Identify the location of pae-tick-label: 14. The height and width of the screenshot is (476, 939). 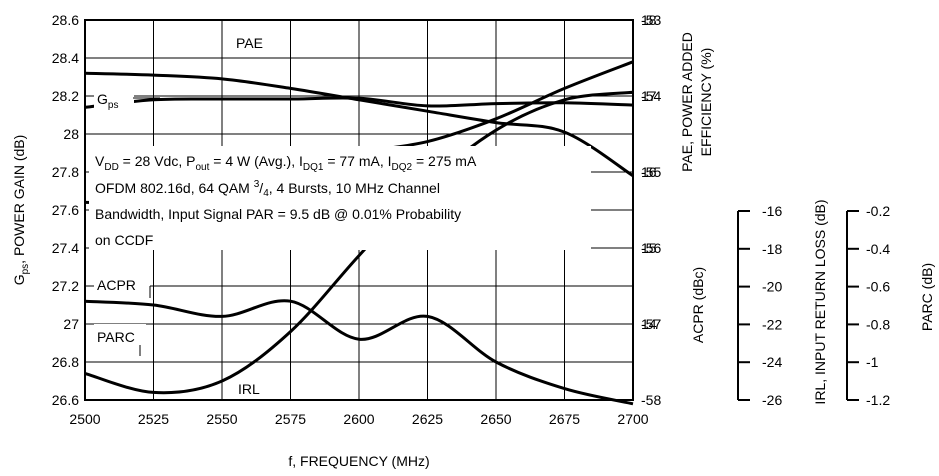
(649, 324).